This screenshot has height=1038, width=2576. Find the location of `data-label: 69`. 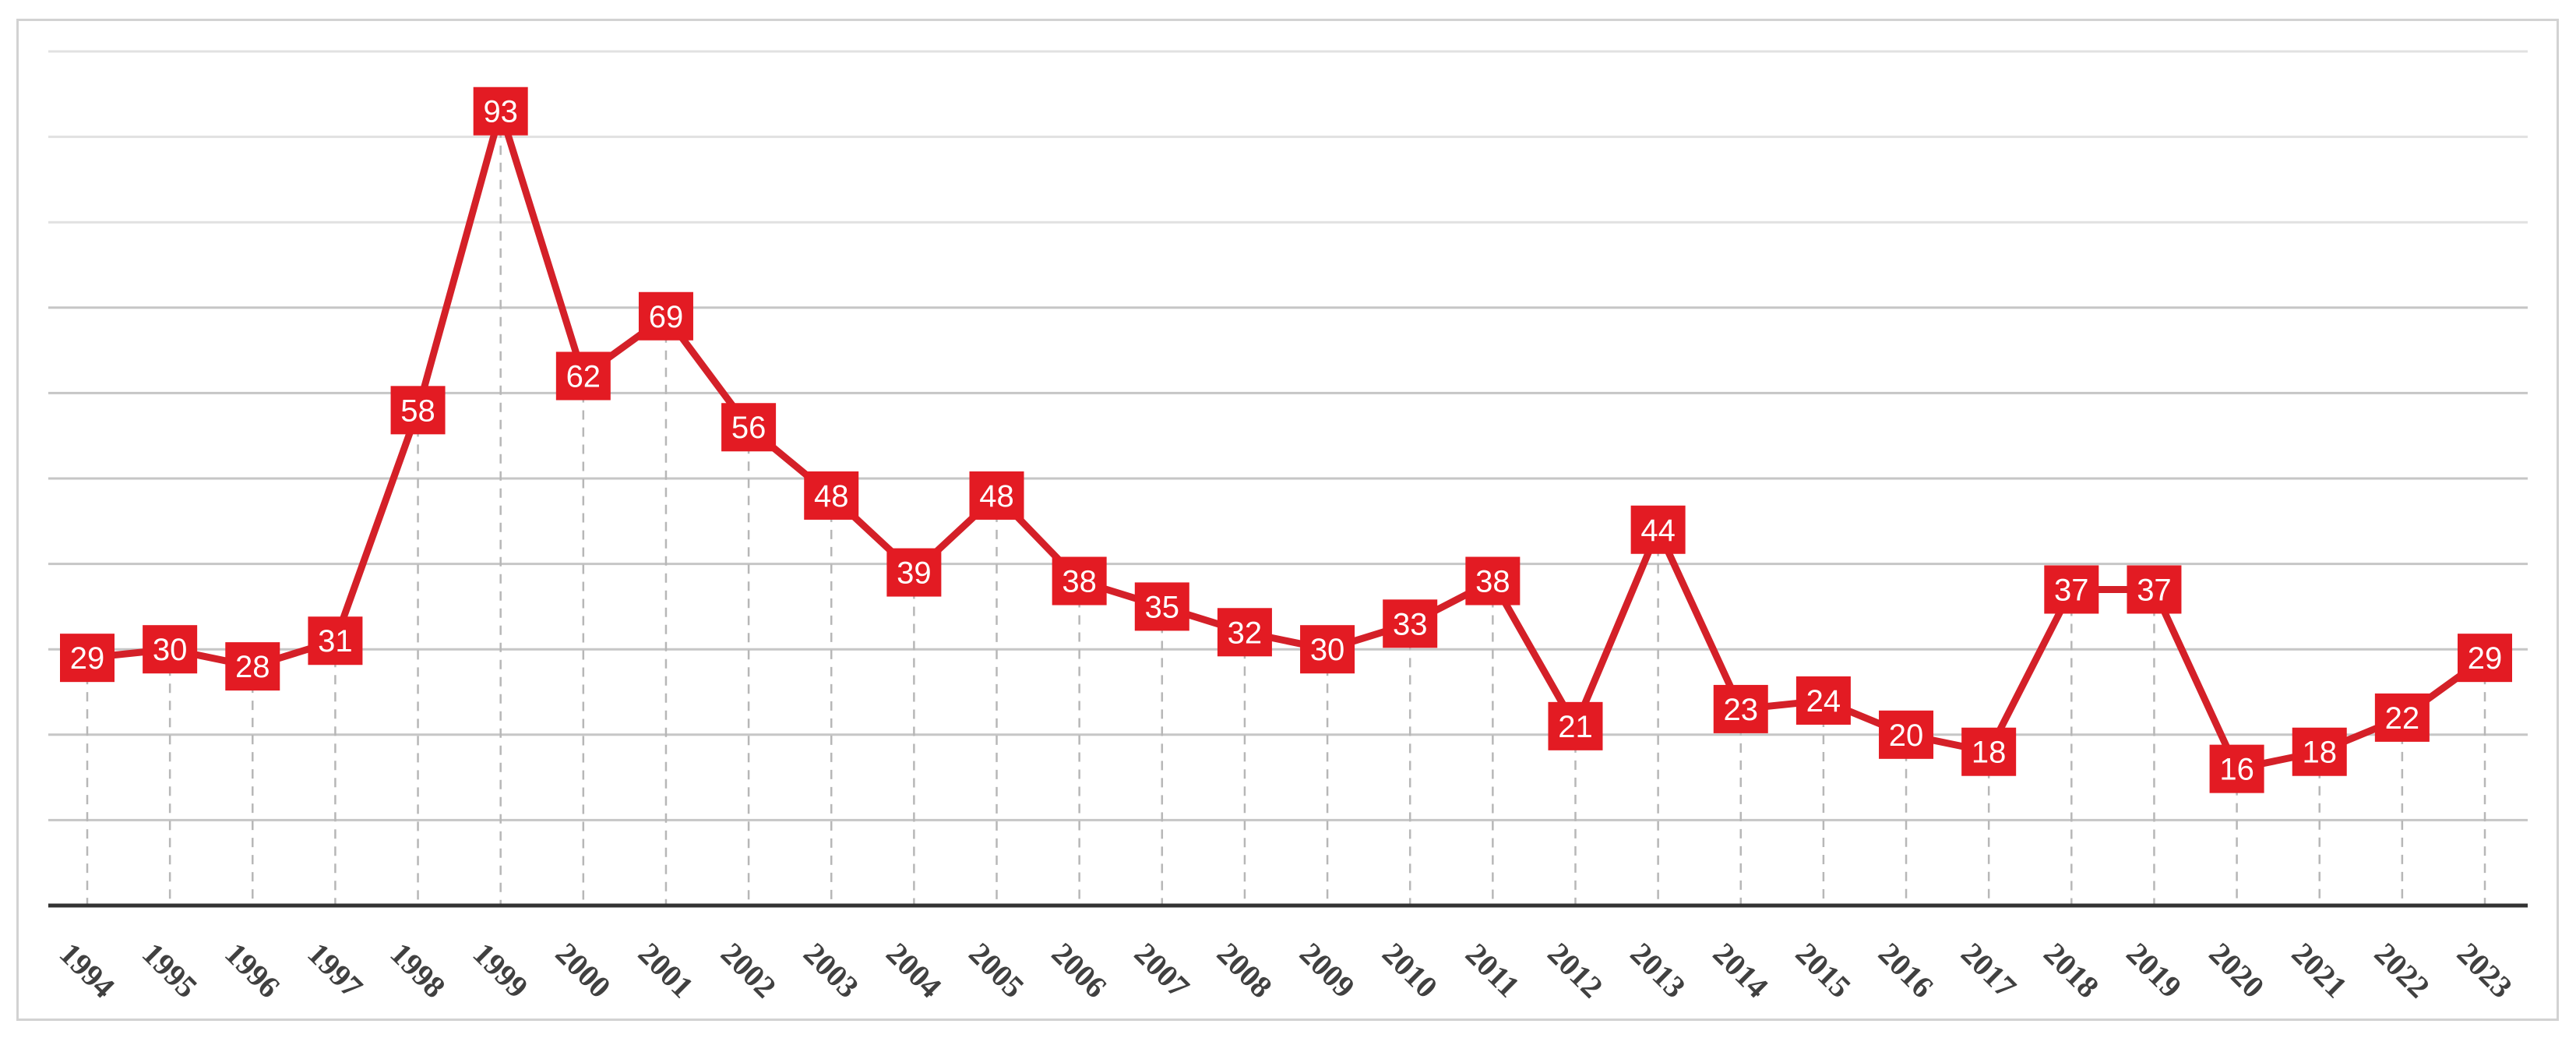

data-label: 69 is located at coordinates (666, 317).